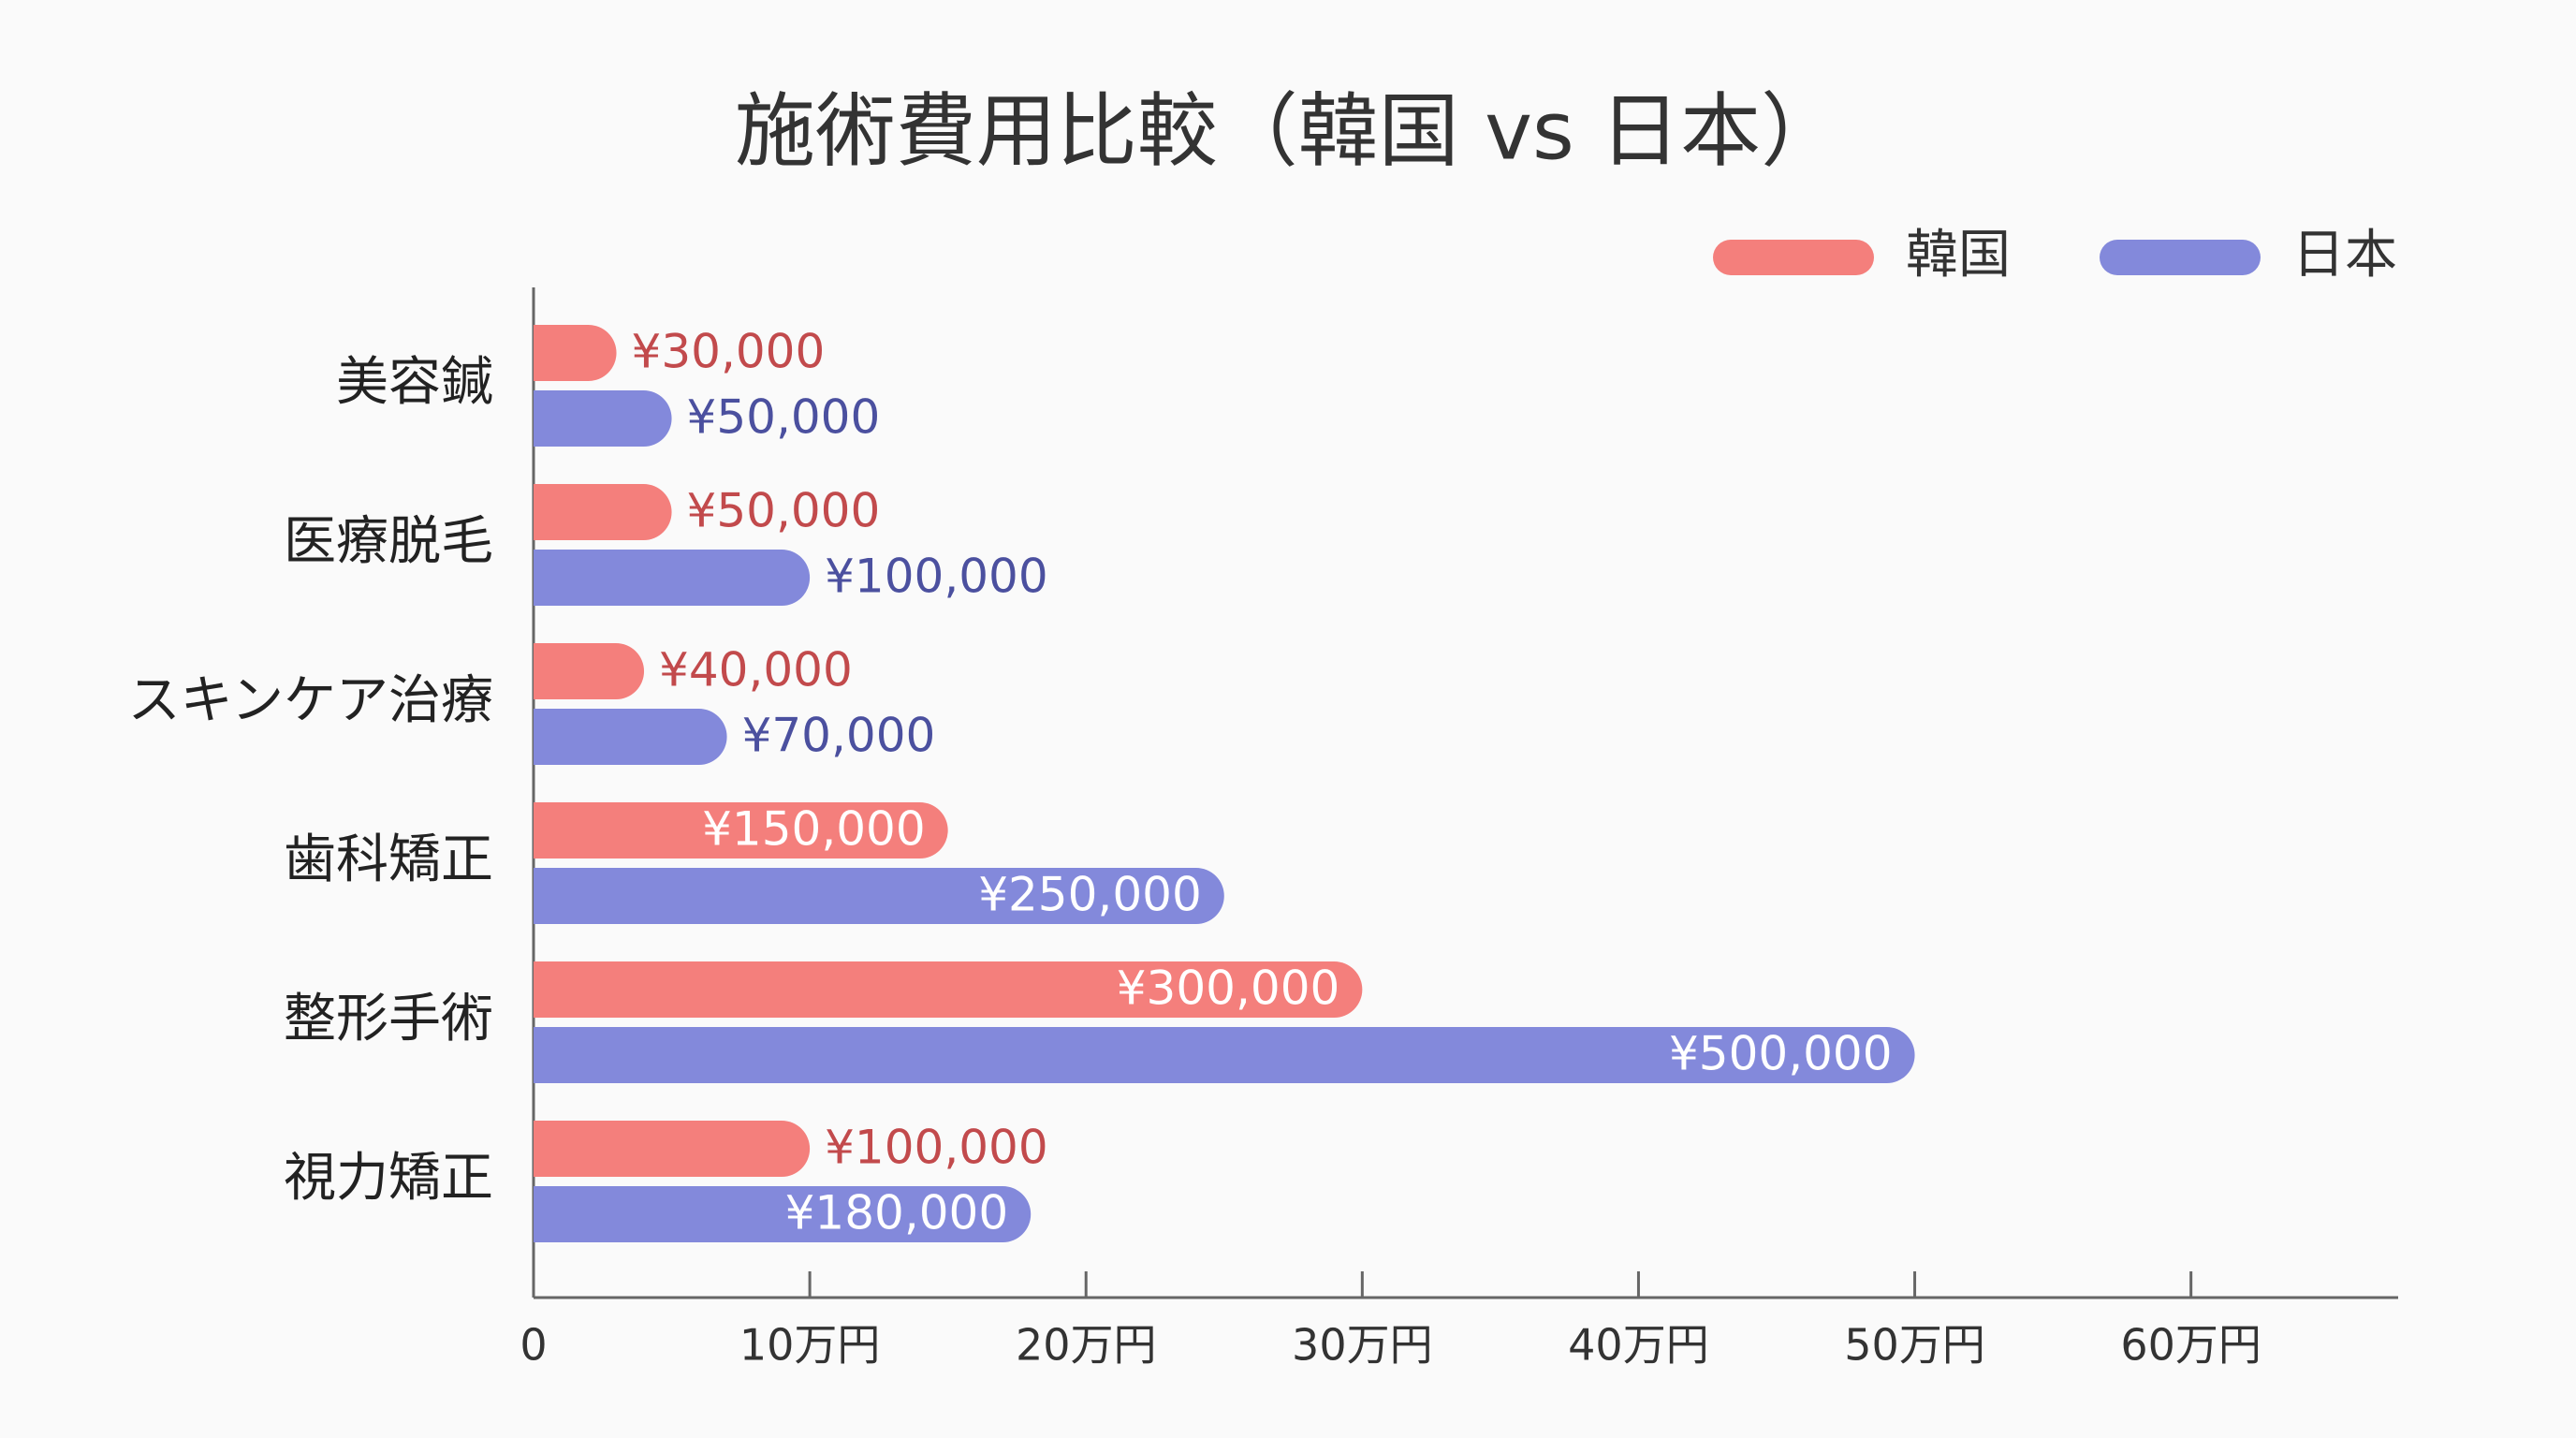  I want to click on value-label: ¥180,000, so click(897, 1213).